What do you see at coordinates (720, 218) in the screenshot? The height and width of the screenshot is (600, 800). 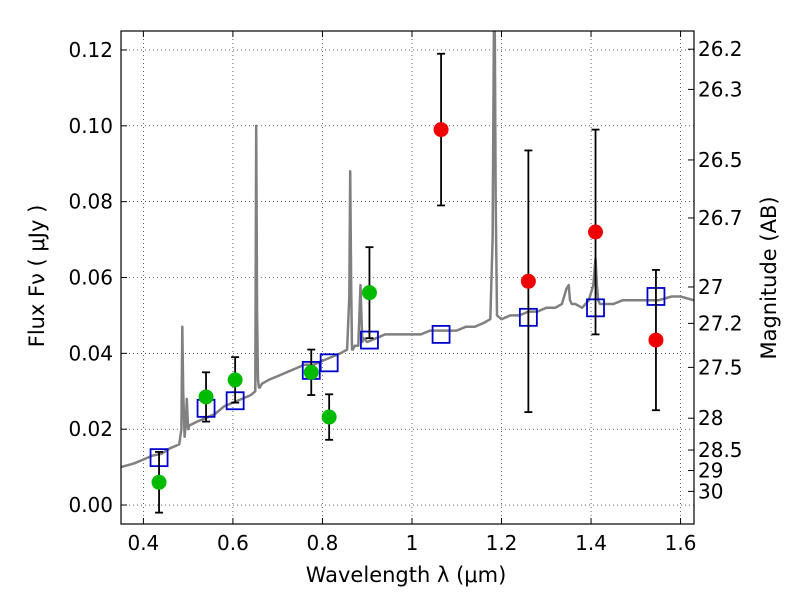 I see `right-tick-label: 26.7` at bounding box center [720, 218].